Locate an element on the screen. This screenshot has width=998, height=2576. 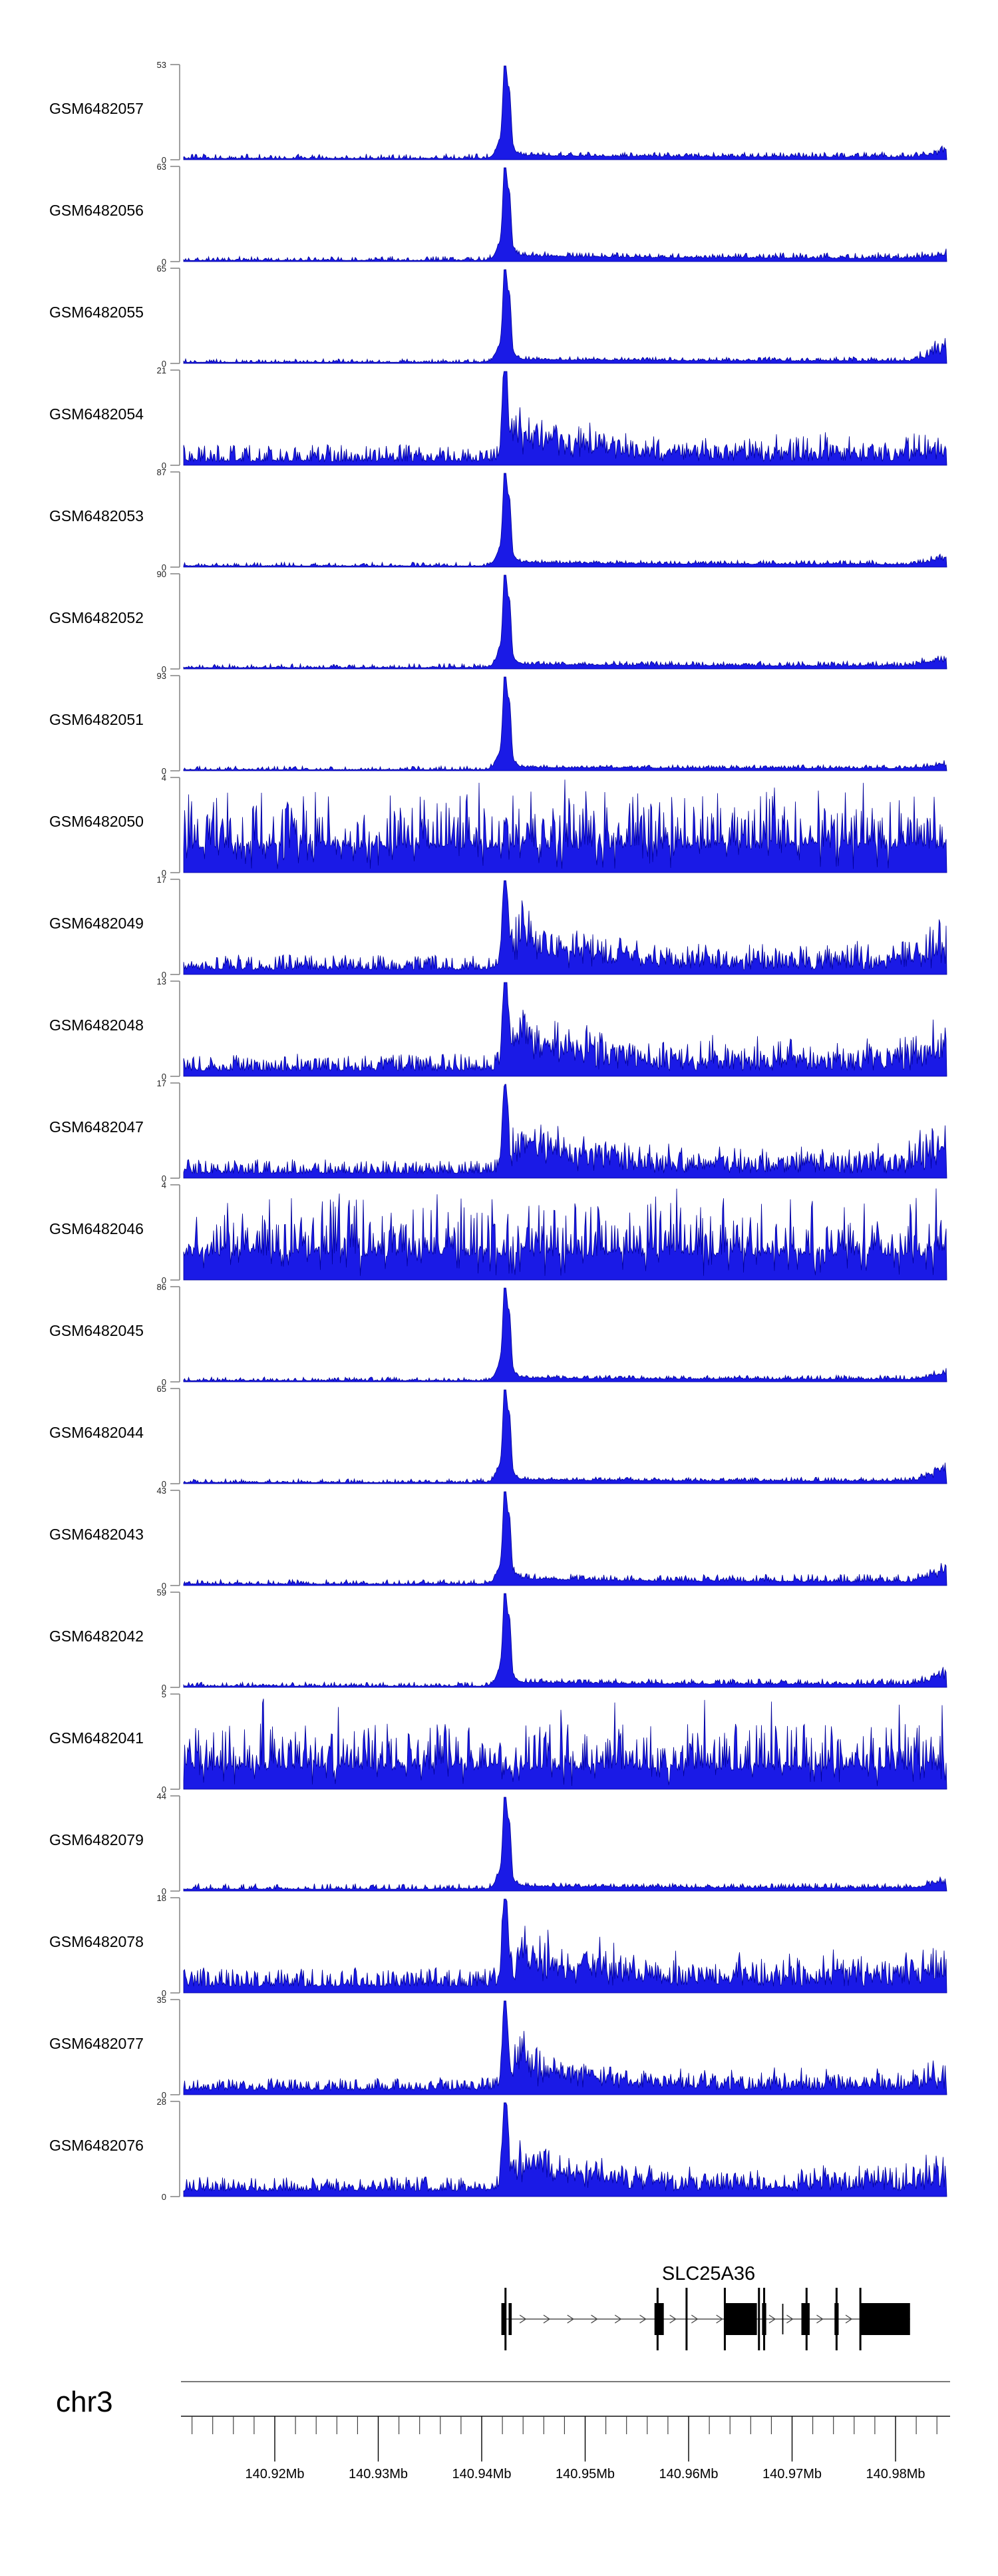
track-label: GSM6482041 is located at coordinates (96, 1738).